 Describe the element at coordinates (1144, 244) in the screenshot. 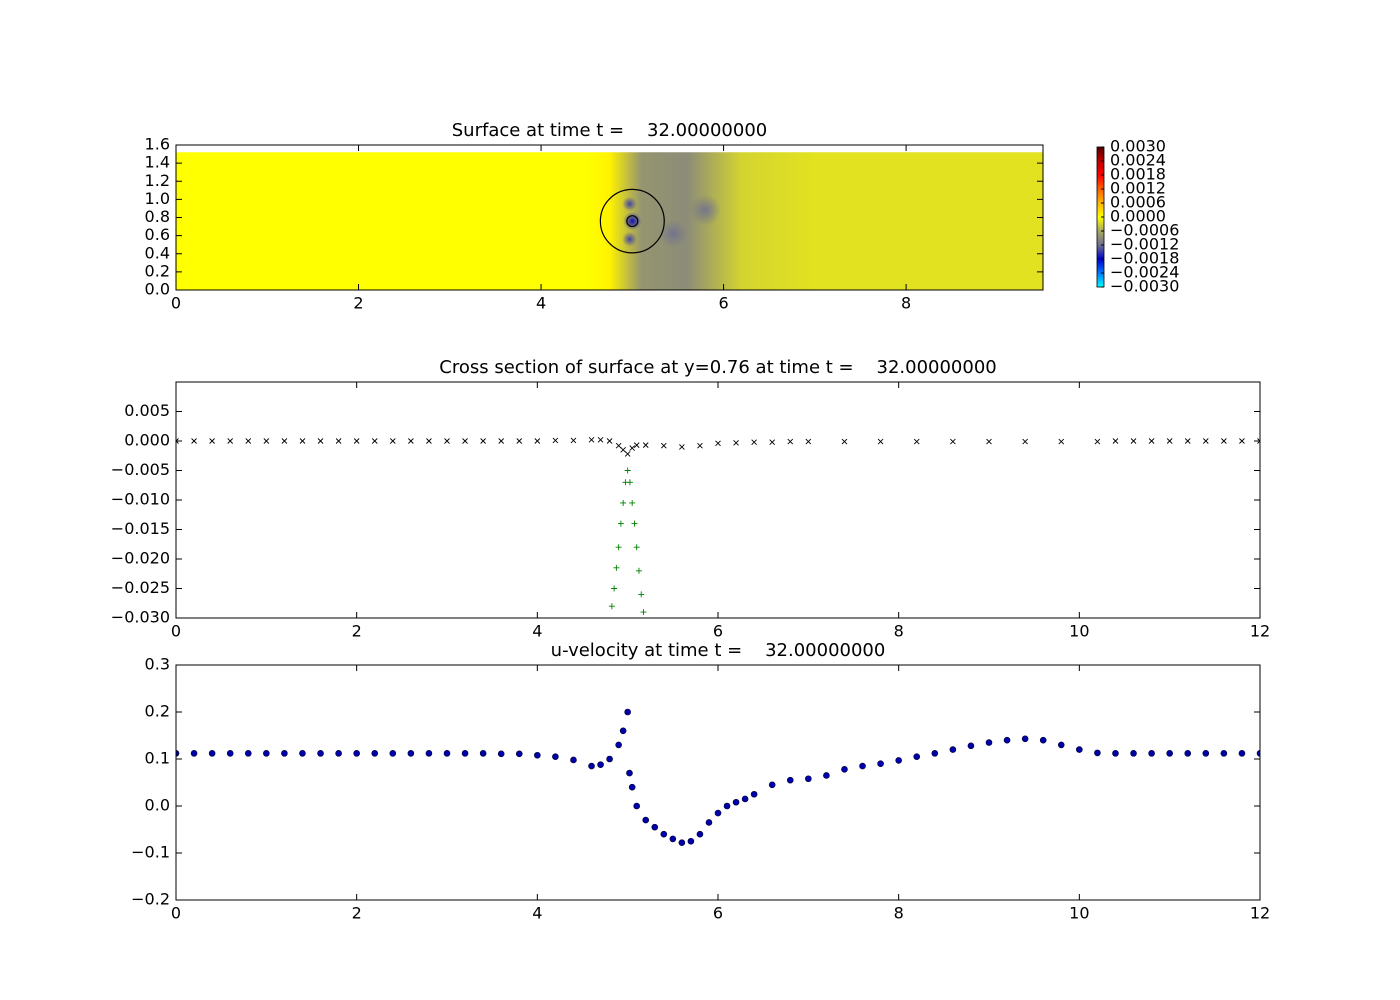

I see `colorbar-tick-label: −0.0012` at that location.